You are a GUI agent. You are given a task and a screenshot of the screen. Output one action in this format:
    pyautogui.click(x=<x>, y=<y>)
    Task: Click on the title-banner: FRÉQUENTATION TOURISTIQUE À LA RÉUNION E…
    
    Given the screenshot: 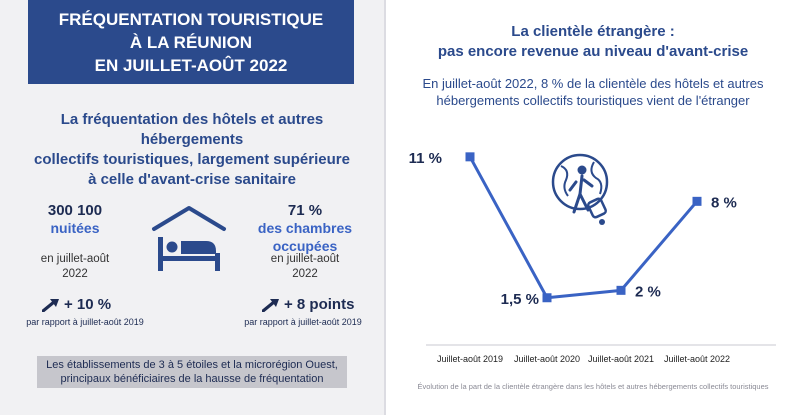 What is the action you would take?
    pyautogui.click(x=191, y=42)
    